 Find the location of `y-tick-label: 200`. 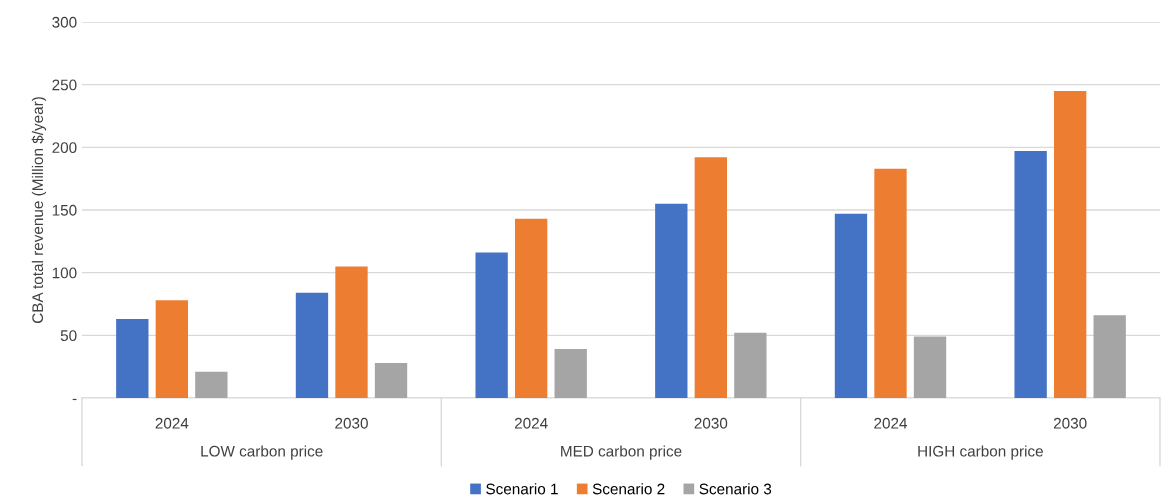

y-tick-label: 200 is located at coordinates (64, 148).